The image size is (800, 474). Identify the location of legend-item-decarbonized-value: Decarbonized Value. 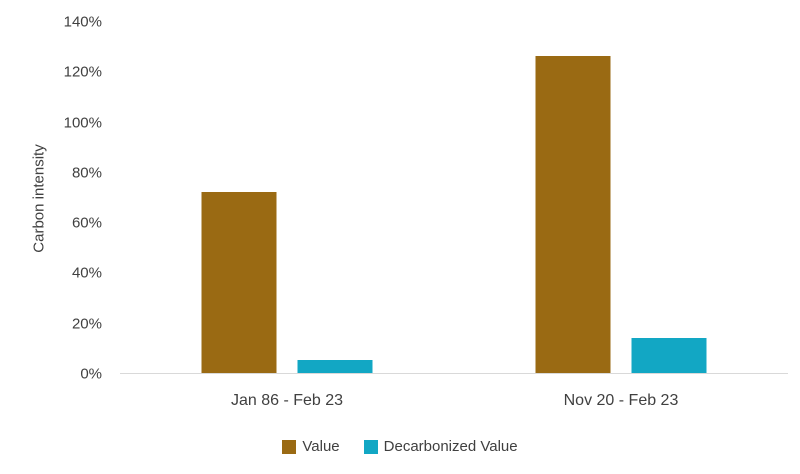
(440, 446).